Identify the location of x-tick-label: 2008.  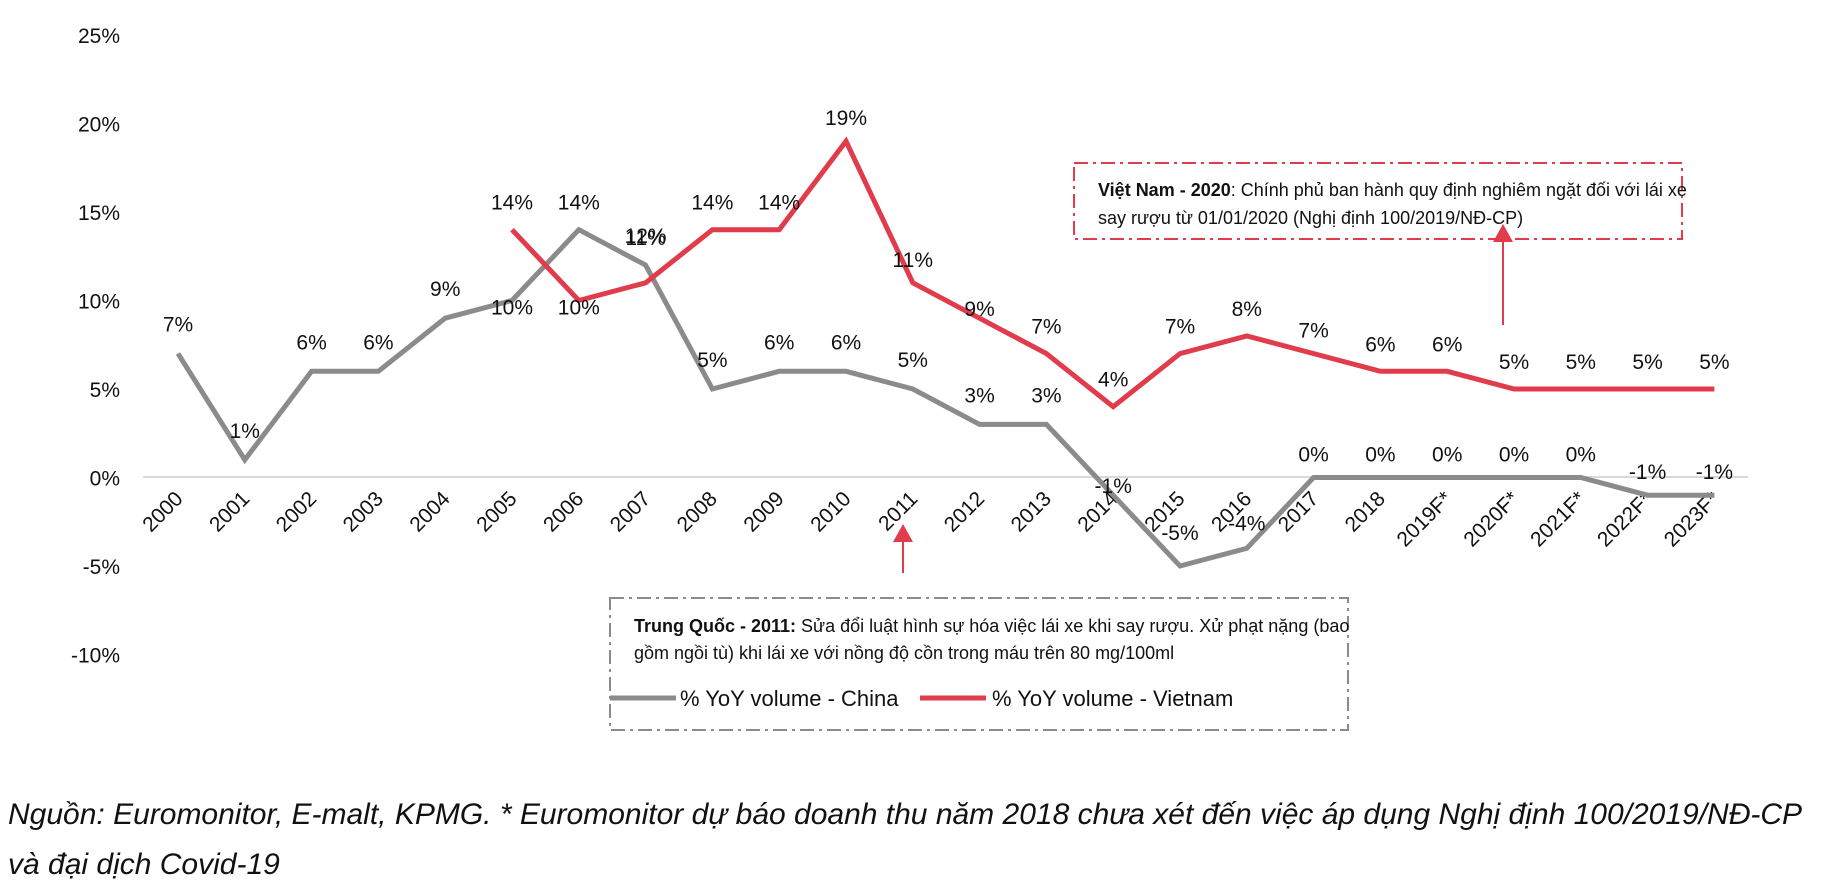
(697, 511).